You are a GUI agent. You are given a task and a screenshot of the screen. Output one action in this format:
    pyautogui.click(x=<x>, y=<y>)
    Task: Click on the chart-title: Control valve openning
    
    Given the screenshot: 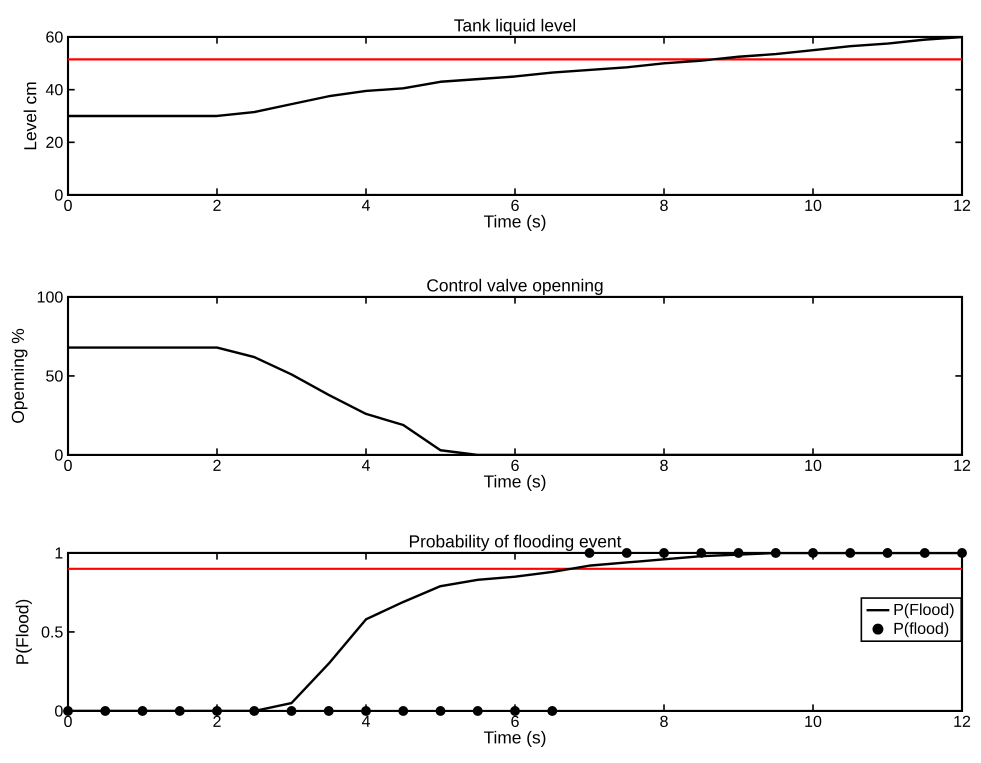 What is the action you would take?
    pyautogui.click(x=514, y=286)
    